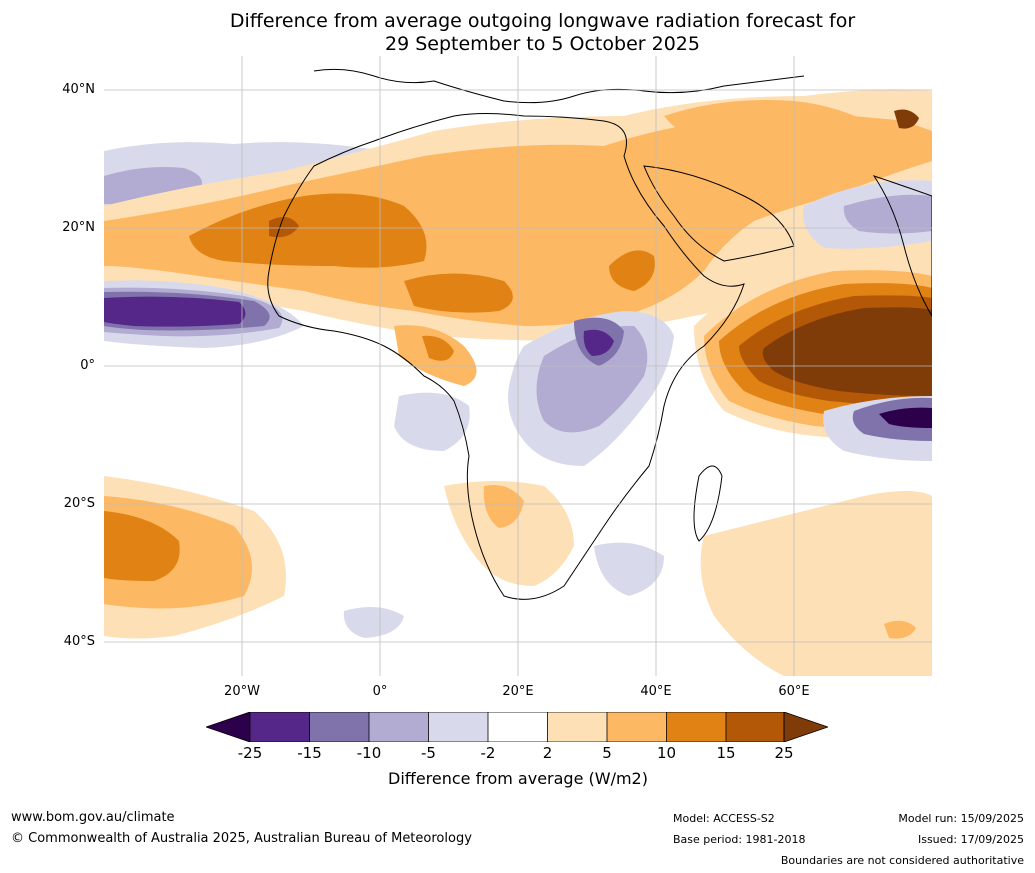 The image size is (1035, 873). Describe the element at coordinates (559, 86) in the screenshot. I see `europe-coastline` at that location.